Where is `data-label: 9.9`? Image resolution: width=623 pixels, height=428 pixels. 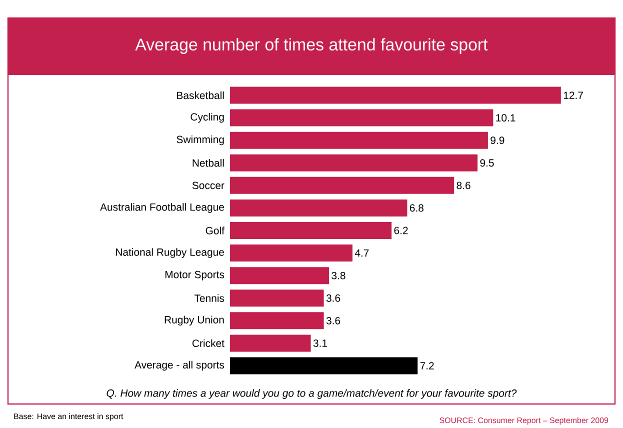 data-label: 9.9 is located at coordinates (497, 140).